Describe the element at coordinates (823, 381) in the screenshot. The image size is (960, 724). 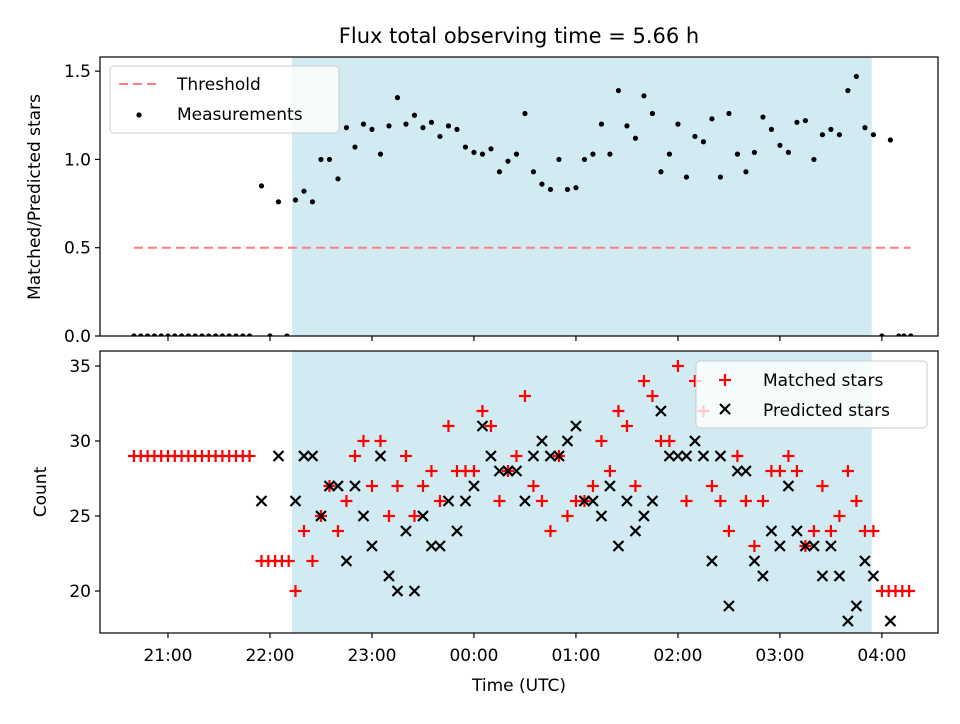
I see `legend-matched-label: Matched stars` at that location.